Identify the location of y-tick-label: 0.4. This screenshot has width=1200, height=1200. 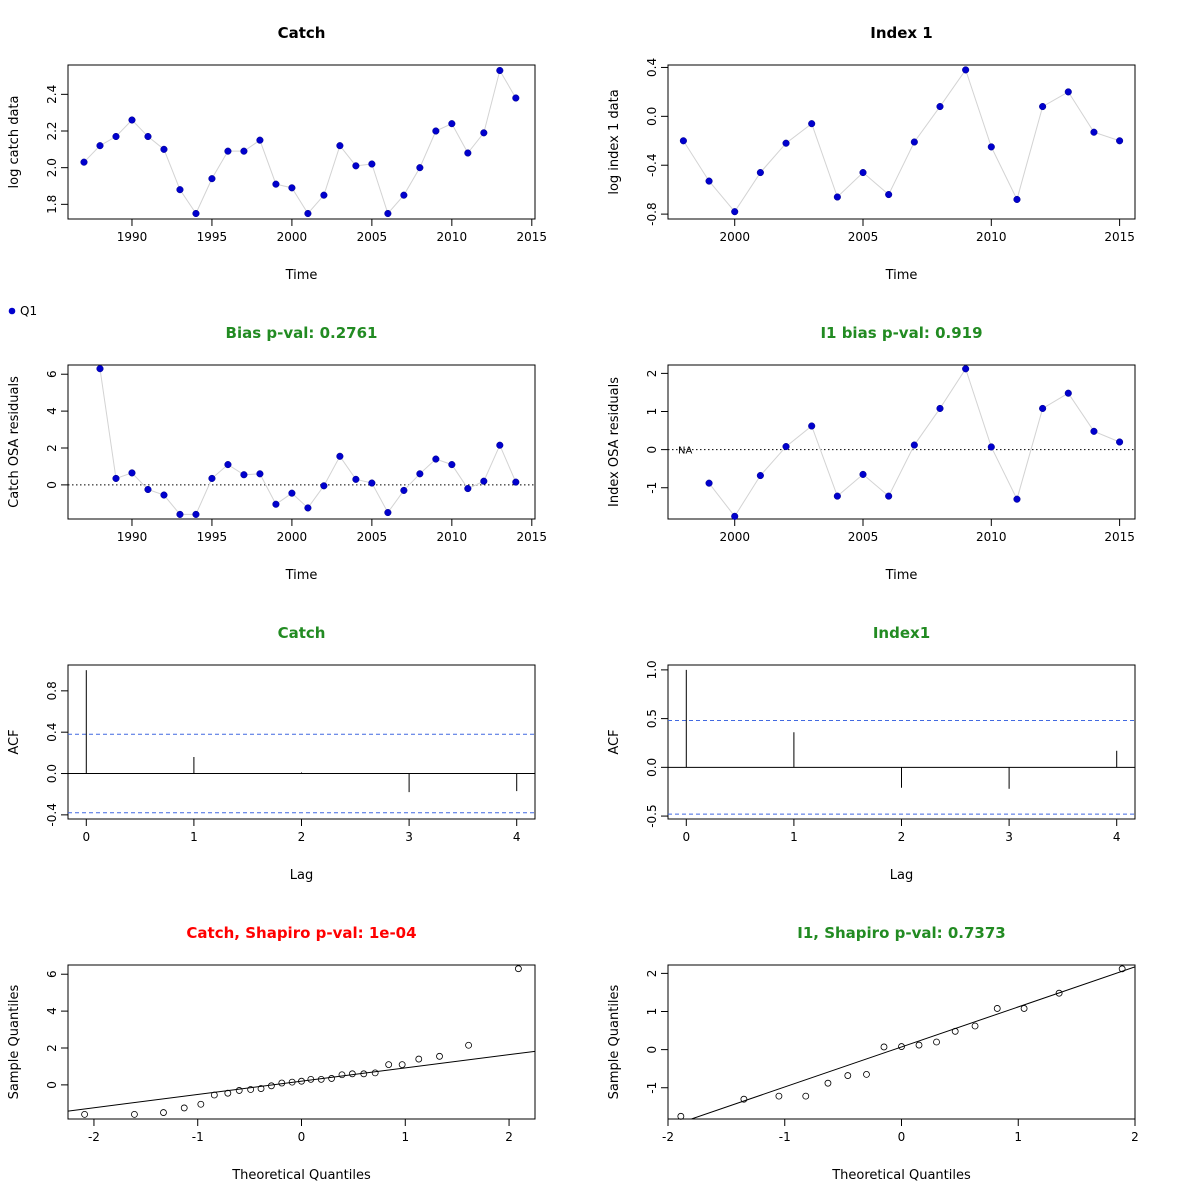
(52, 732).